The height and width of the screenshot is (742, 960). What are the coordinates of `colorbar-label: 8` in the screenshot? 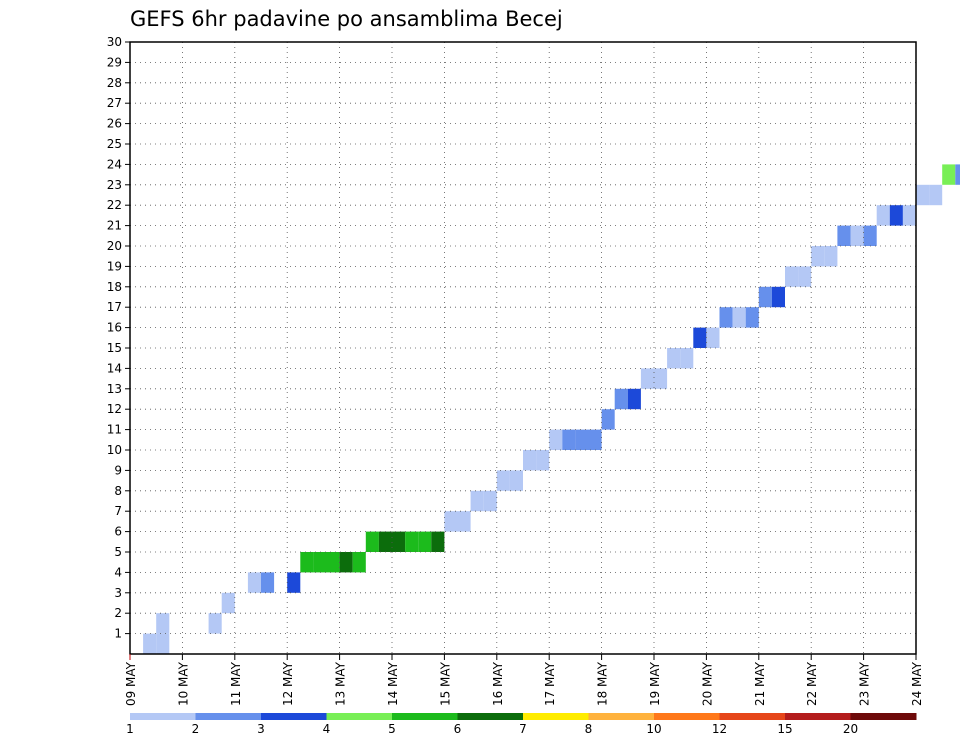 It's located at (589, 729).